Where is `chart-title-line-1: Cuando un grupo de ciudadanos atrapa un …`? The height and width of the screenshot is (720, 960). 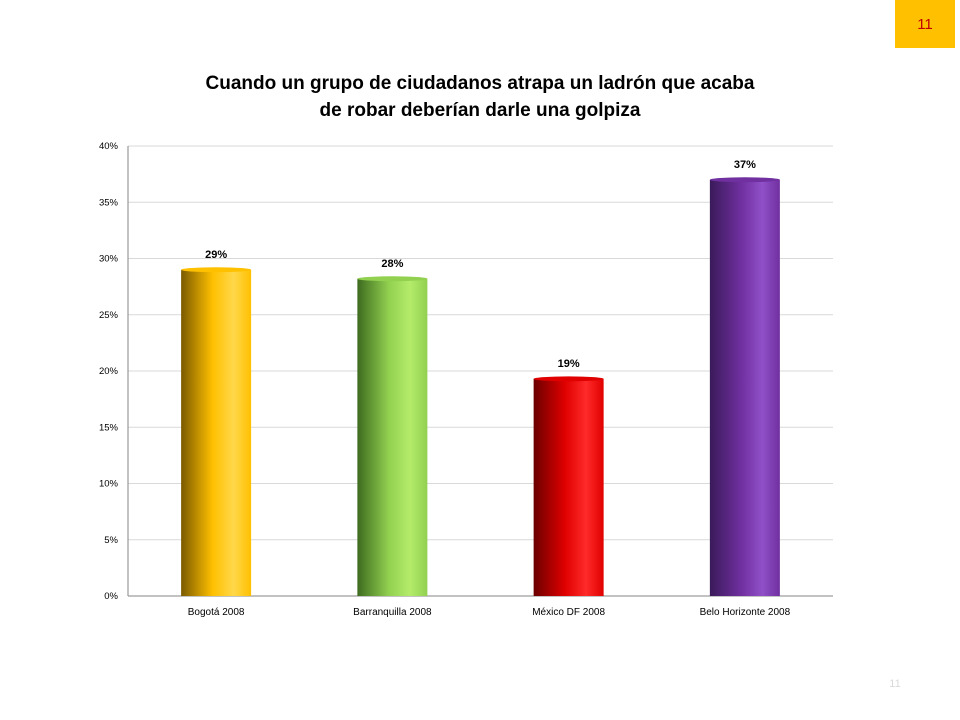
chart-title-line-1: Cuando un grupo de ciudadanos atrapa un … is located at coordinates (480, 83).